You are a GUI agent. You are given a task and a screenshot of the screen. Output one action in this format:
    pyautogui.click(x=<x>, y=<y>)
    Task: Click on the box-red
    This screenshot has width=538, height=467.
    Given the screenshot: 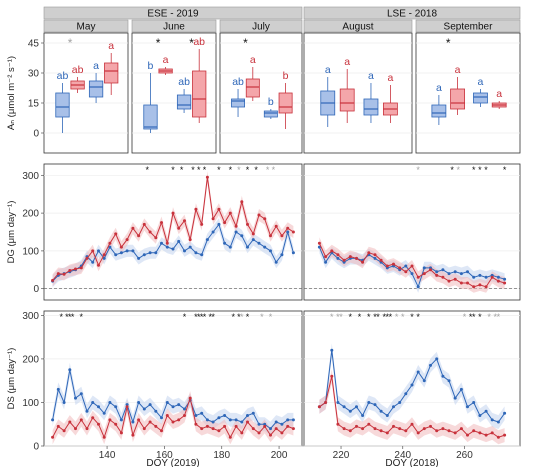 What is the action you would take?
    pyautogui.click(x=111, y=73)
    